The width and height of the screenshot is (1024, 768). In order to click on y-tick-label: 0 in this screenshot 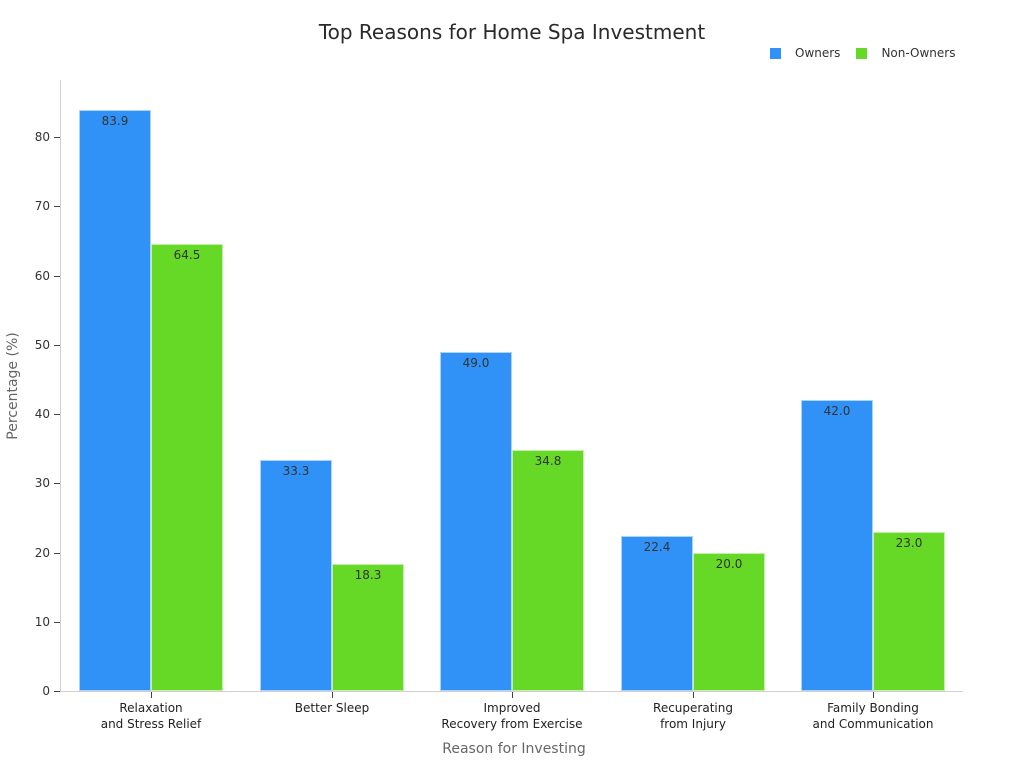, I will do `click(46, 691)`.